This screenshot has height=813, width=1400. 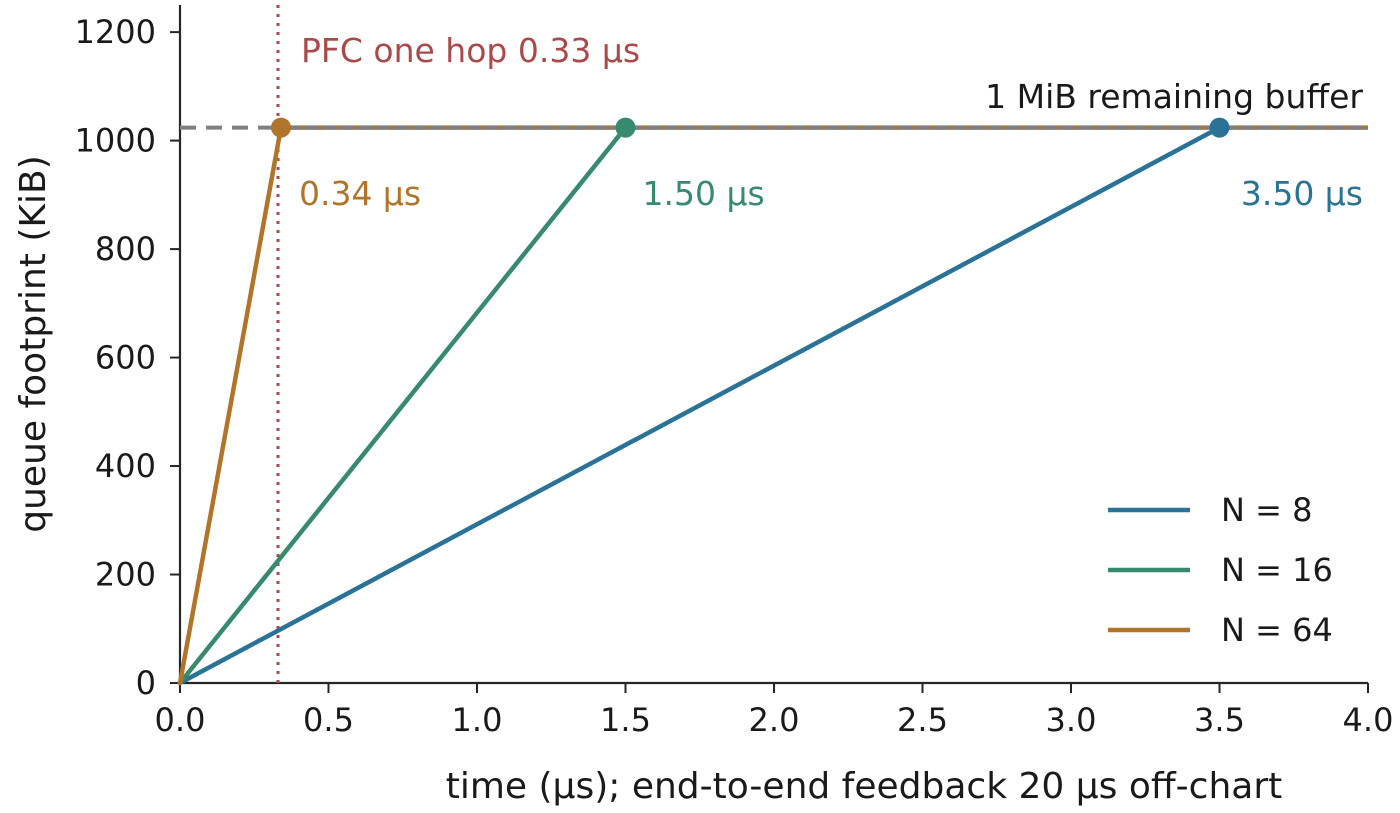 I want to click on buffer-limit-label: 1 MiB remaining buffer, so click(x=1174, y=96).